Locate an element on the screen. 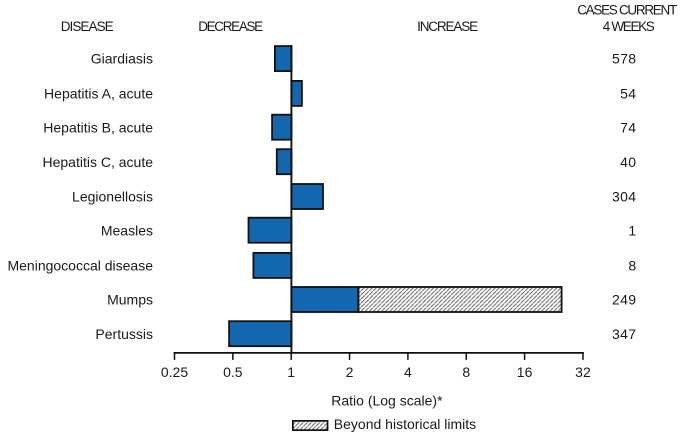 The height and width of the screenshot is (442, 686). svg-text: Hepatitis A, acute is located at coordinates (98, 94).